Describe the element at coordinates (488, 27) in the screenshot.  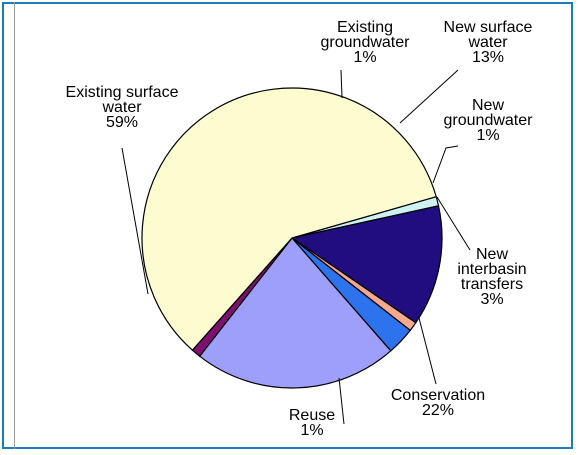
I see `slice-label-line: New surface` at that location.